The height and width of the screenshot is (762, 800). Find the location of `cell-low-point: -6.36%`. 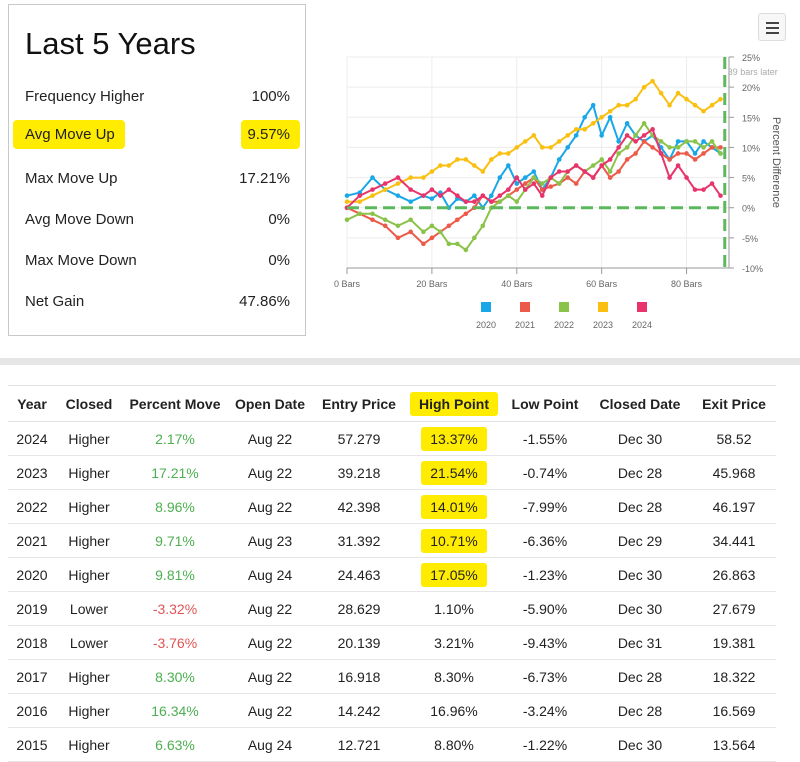

cell-low-point: -6.36% is located at coordinates (545, 540).